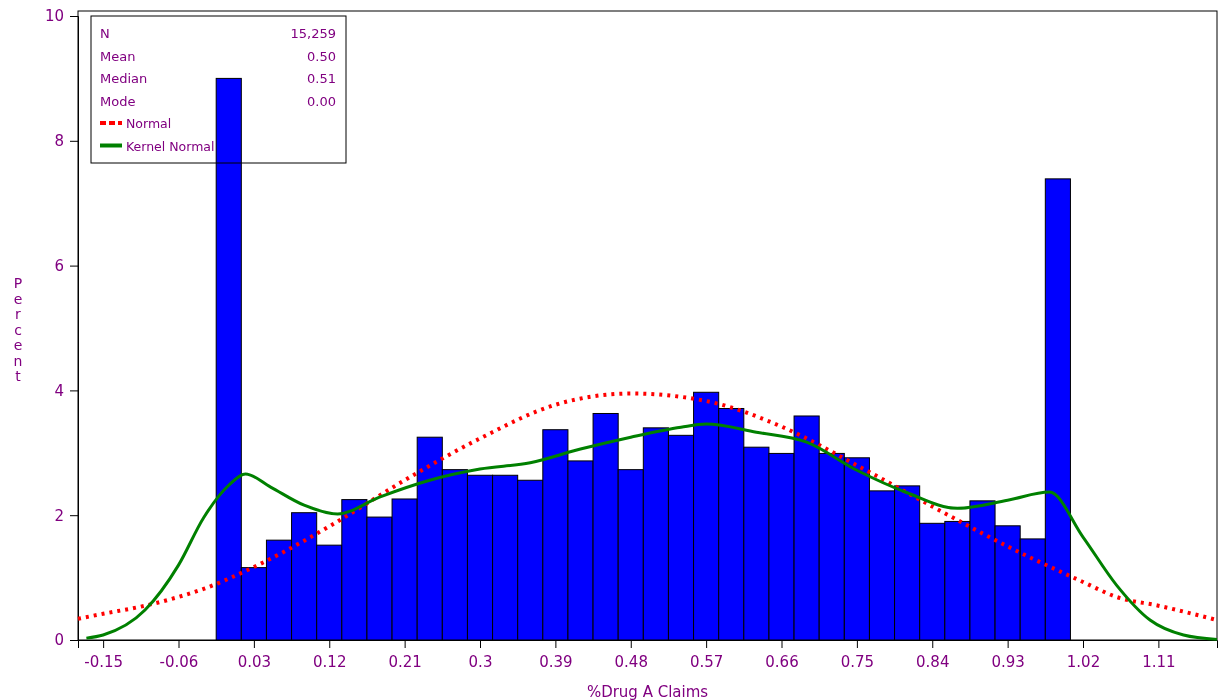 Image resolution: width=1219 pixels, height=700 pixels. Describe the element at coordinates (170, 146) in the screenshot. I see `legend-label: Kernel Normal` at that location.